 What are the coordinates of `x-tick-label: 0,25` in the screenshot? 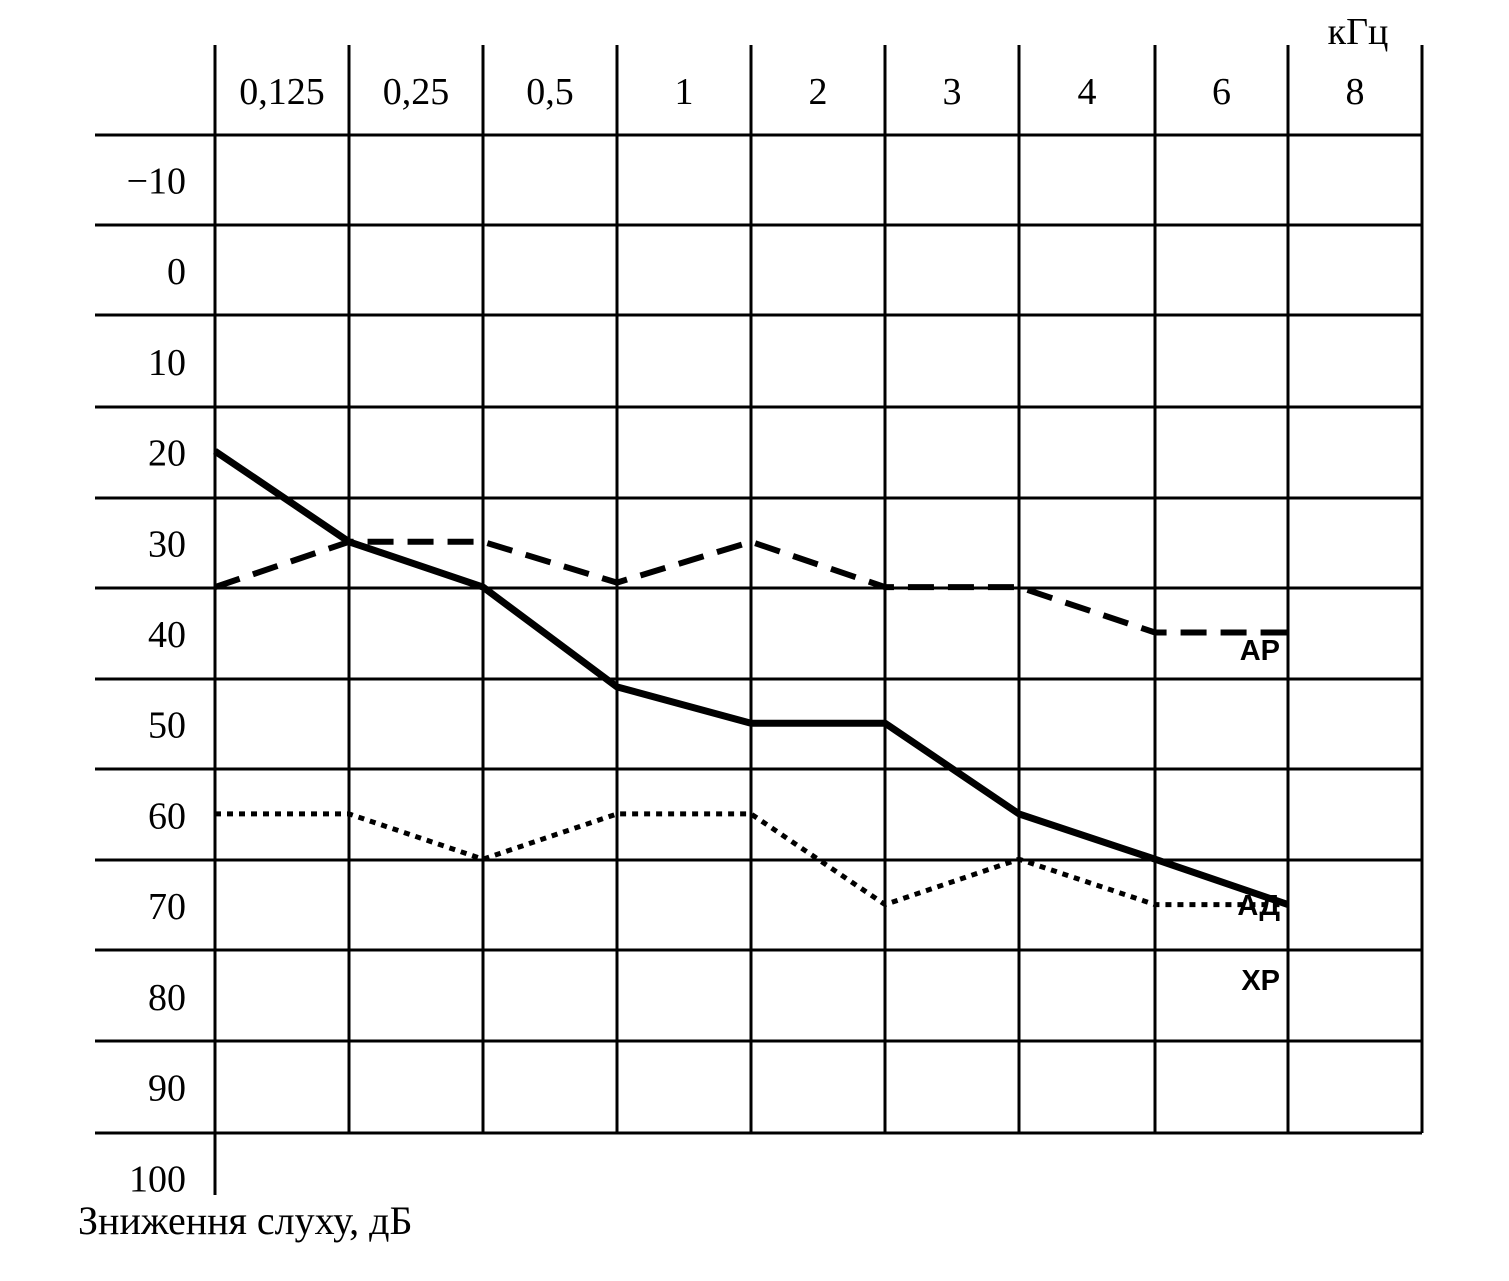 It's located at (416, 92).